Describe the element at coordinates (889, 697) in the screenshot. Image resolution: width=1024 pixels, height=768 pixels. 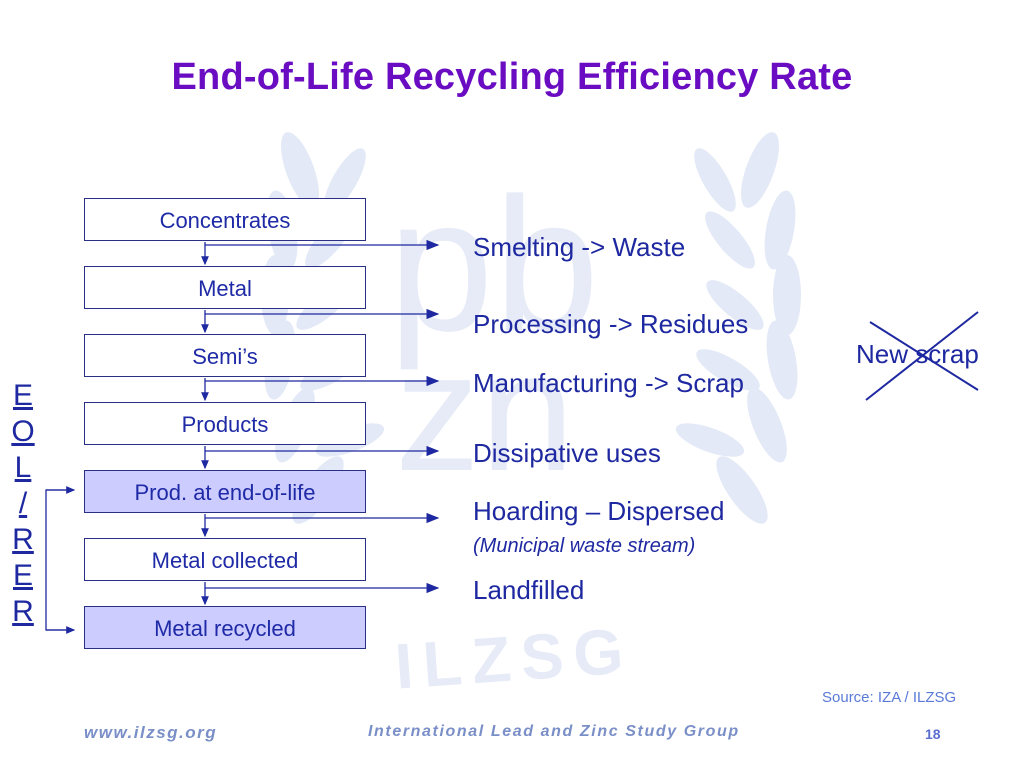
I see `source-note: Source: IZA / ILZSG` at that location.